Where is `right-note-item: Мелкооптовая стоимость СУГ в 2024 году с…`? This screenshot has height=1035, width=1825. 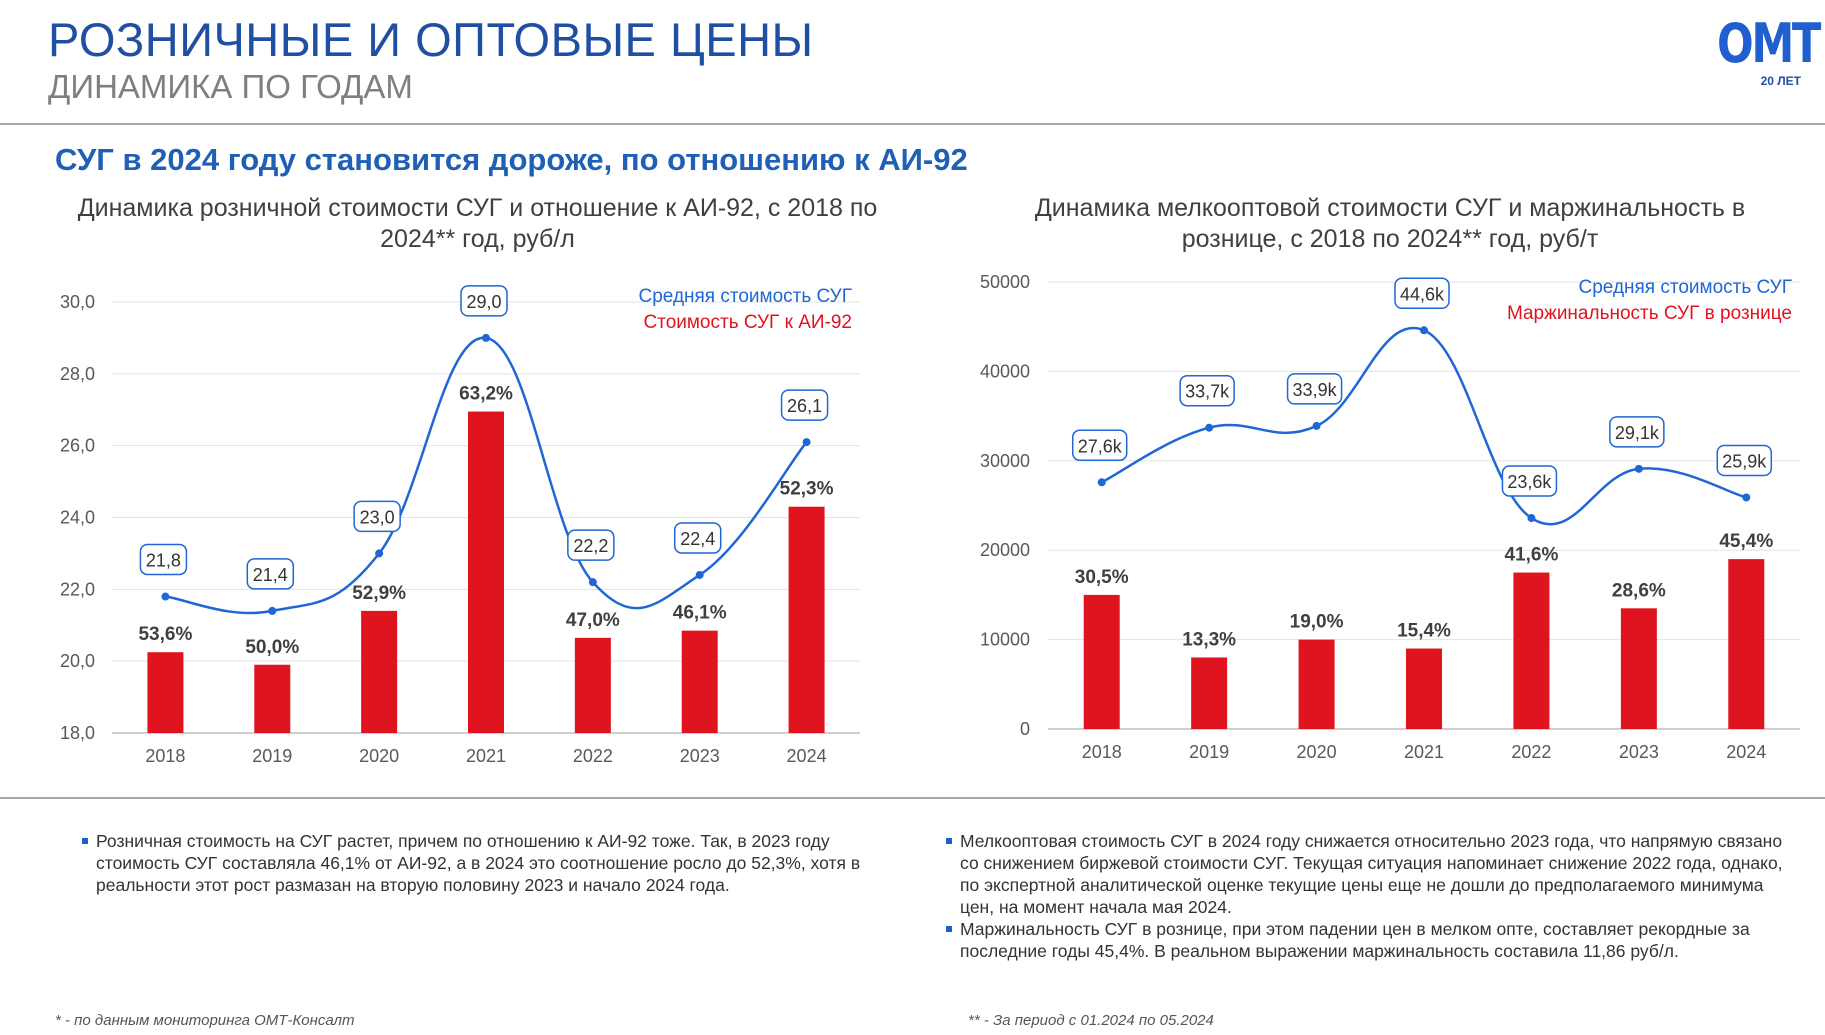 right-note-item: Мелкооптовая стоимость СУГ в 2024 году с… is located at coordinates (1356, 874).